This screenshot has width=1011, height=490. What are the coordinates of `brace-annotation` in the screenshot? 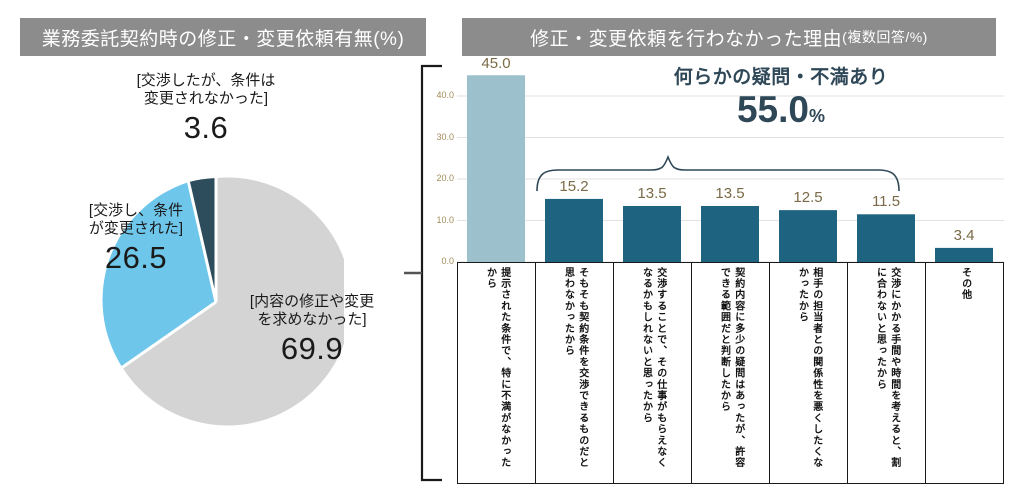 It's located at (718, 173).